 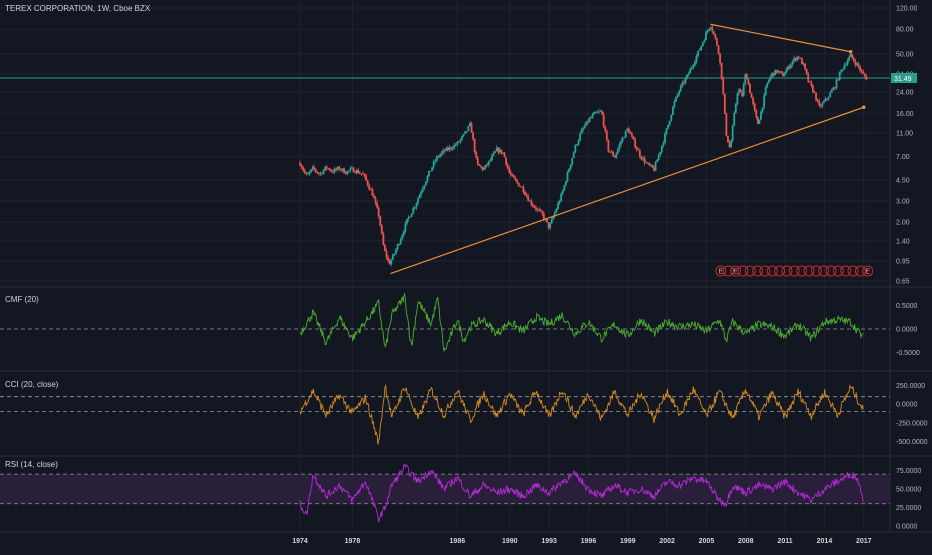 What do you see at coordinates (905, 30) in the screenshot?
I see `price-tick-label: 80.00` at bounding box center [905, 30].